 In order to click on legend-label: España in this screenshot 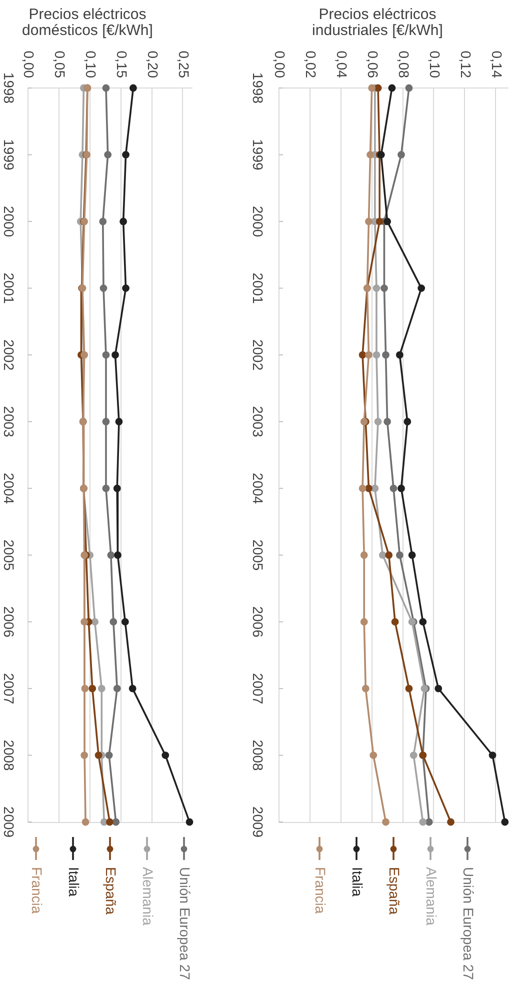, I will do `click(111, 891)`.